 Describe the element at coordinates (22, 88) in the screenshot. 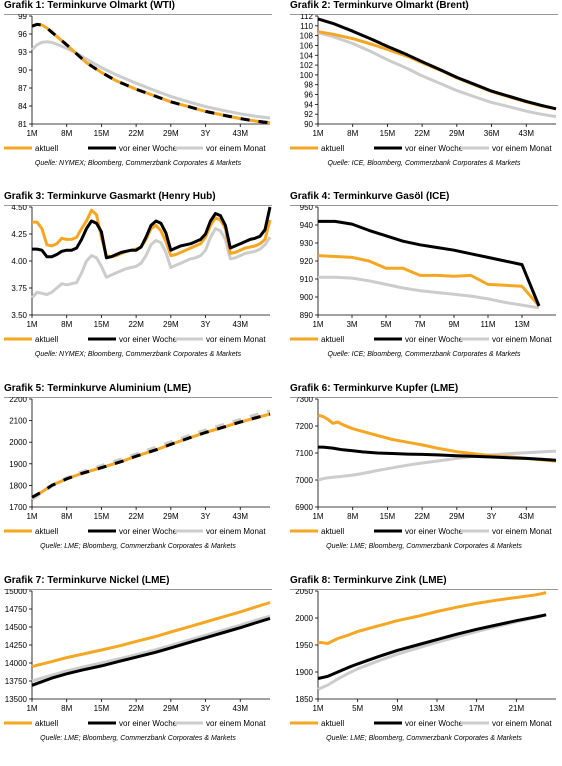

I see `y-tick-label: 87` at that location.